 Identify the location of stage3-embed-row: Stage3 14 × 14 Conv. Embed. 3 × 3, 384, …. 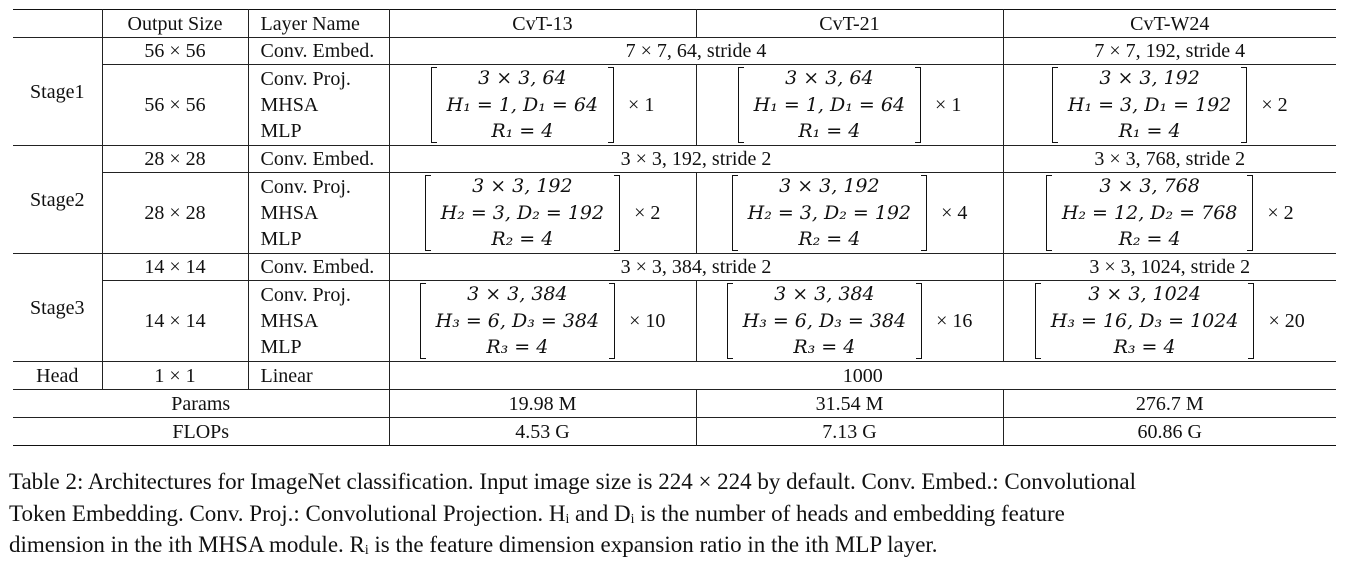
(674, 286).